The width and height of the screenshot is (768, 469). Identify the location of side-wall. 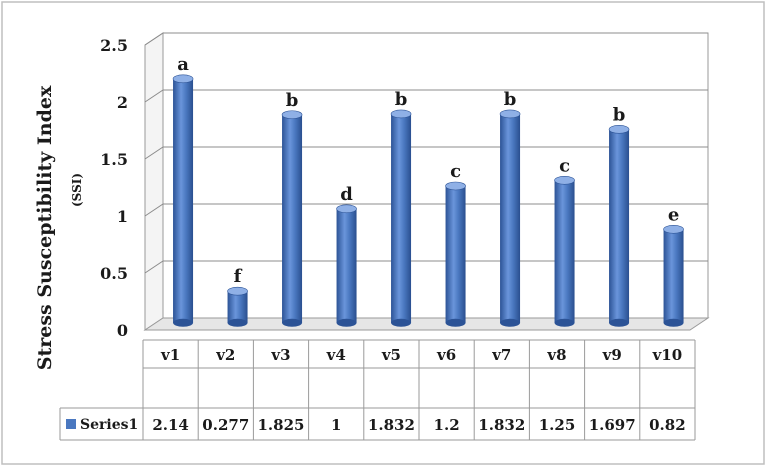
(154, 181).